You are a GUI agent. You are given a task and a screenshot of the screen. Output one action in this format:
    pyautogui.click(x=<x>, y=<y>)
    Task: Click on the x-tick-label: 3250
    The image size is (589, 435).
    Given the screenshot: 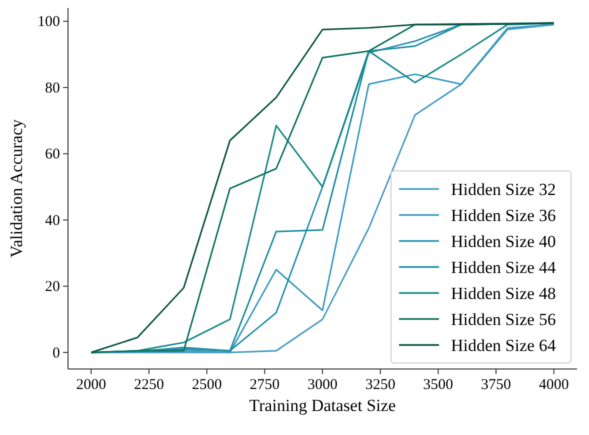 What is the action you would take?
    pyautogui.click(x=380, y=385)
    